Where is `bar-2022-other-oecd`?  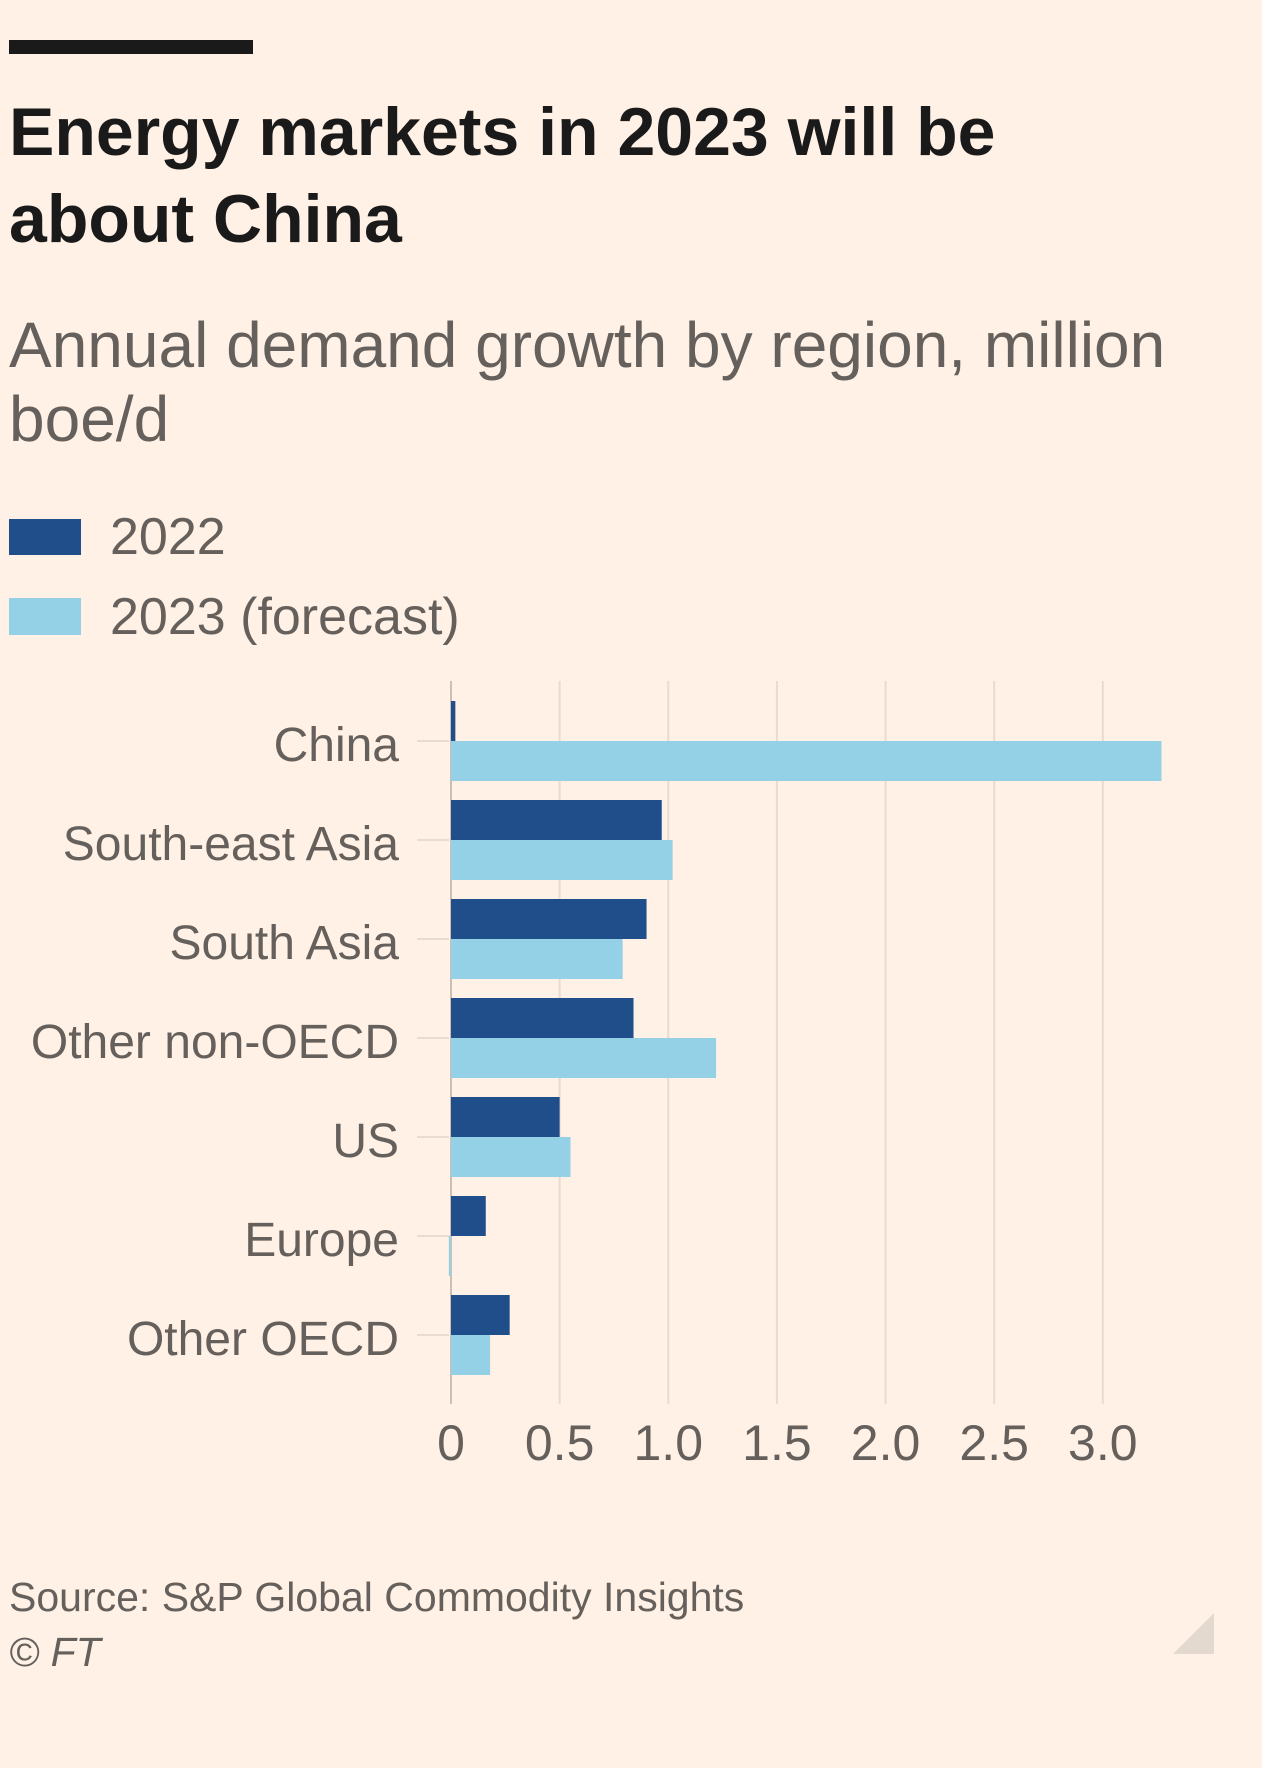
bar-2022-other-oecd is located at coordinates (480, 1315).